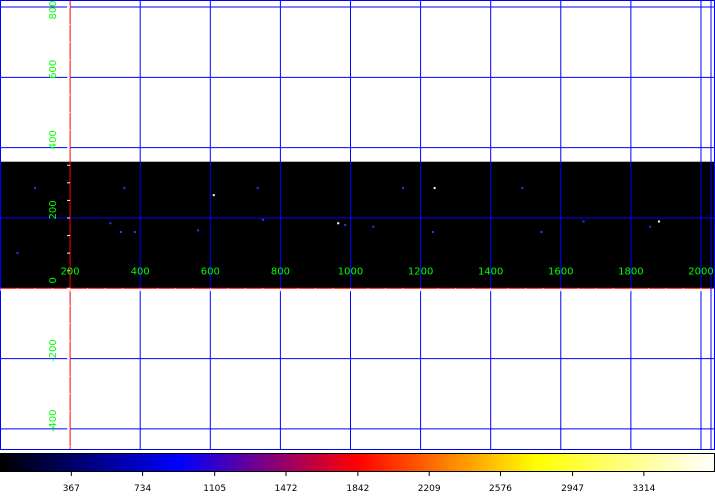  Describe the element at coordinates (420, 271) in the screenshot. I see `x-tick-label: 1200` at that location.